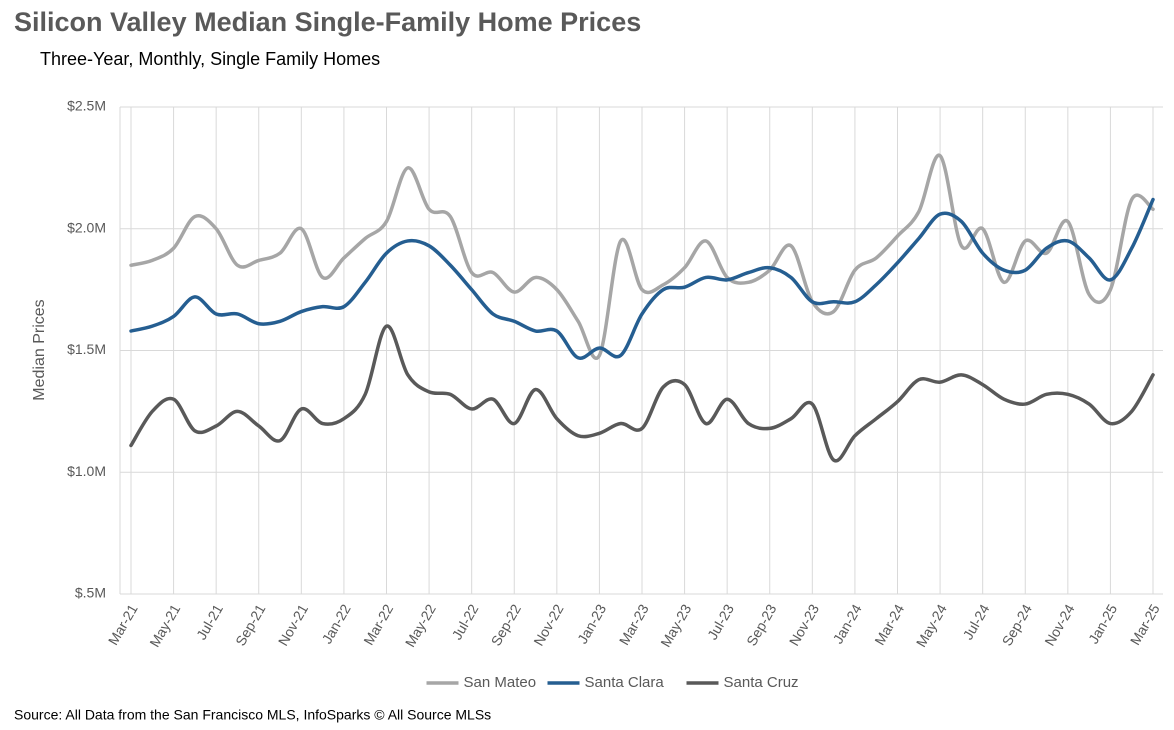 The height and width of the screenshot is (730, 1174). What do you see at coordinates (465, 621) in the screenshot?
I see `x-tick-label: Jul-22` at bounding box center [465, 621].